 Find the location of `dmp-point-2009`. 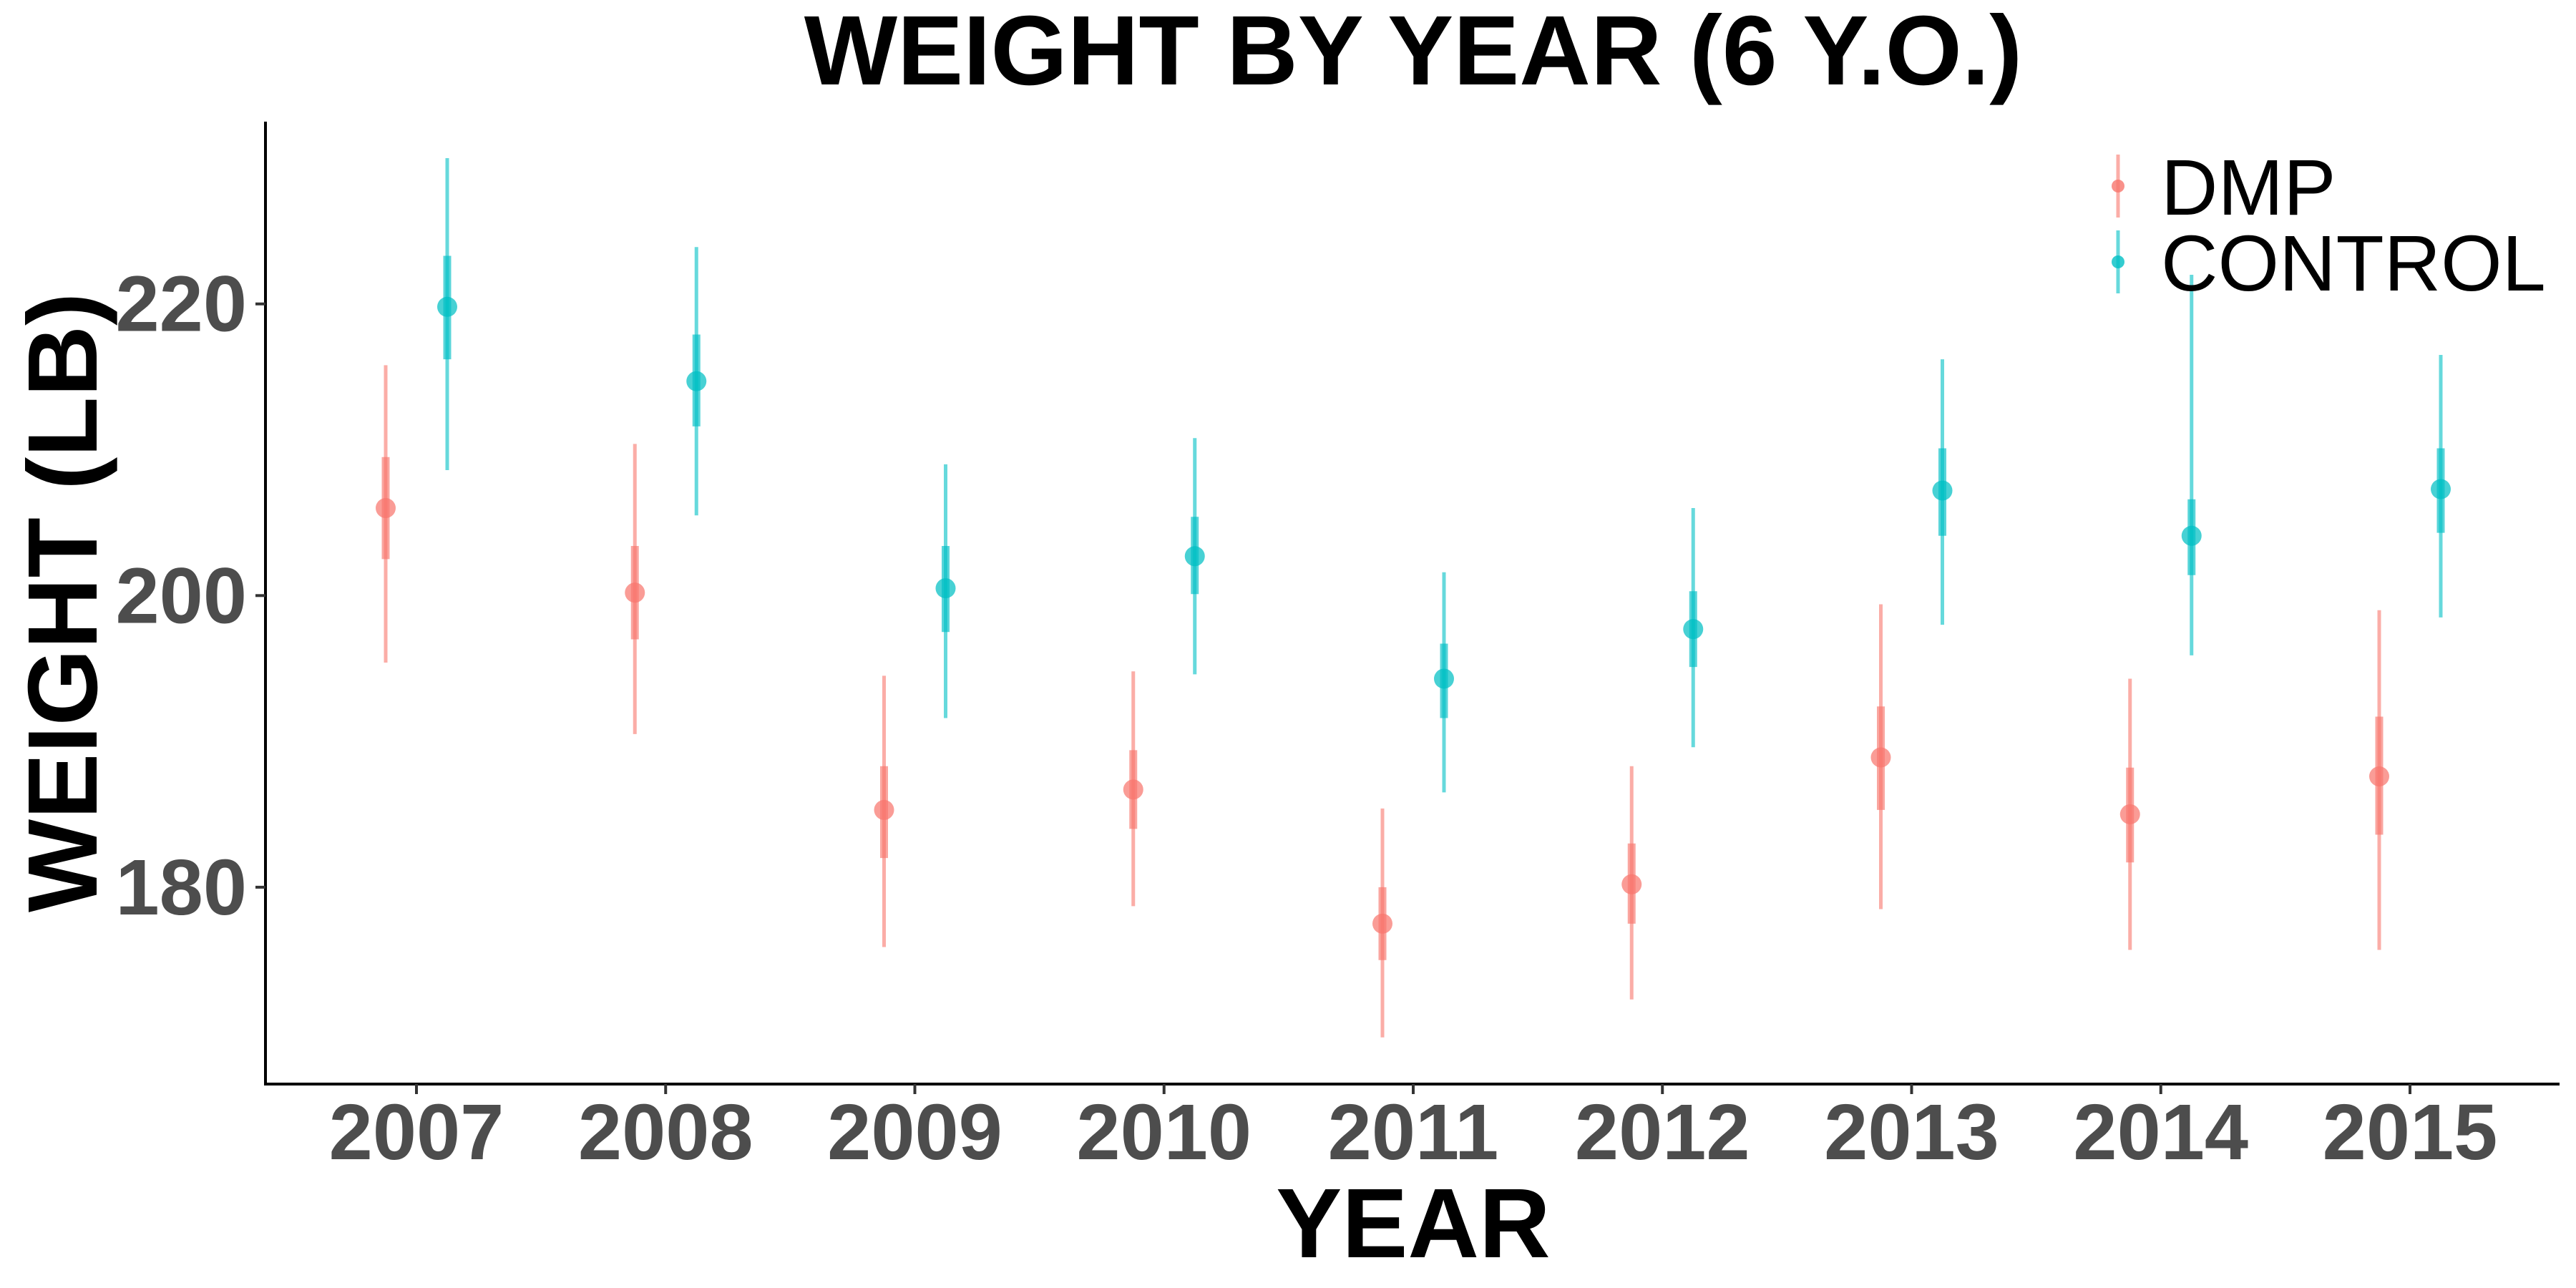

dmp-point-2009 is located at coordinates (884, 811).